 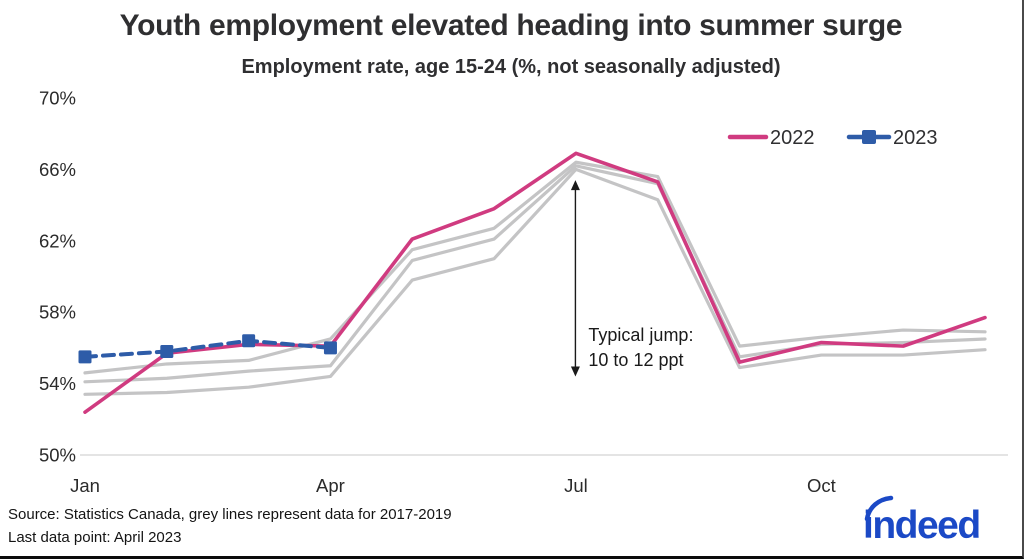 I want to click on y-axis-tick-label: 62%, so click(x=57, y=240).